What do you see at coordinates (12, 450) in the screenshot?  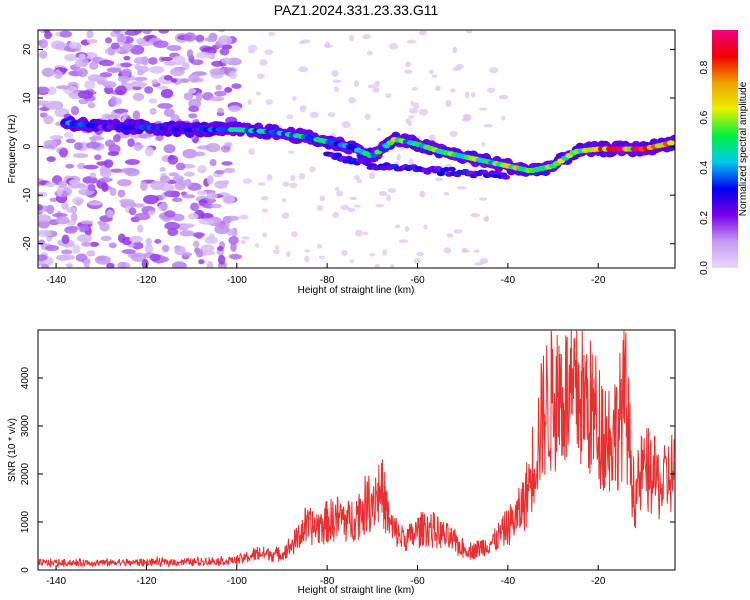 I see `snr-y-label: SNR (10 * v/v)` at bounding box center [12, 450].